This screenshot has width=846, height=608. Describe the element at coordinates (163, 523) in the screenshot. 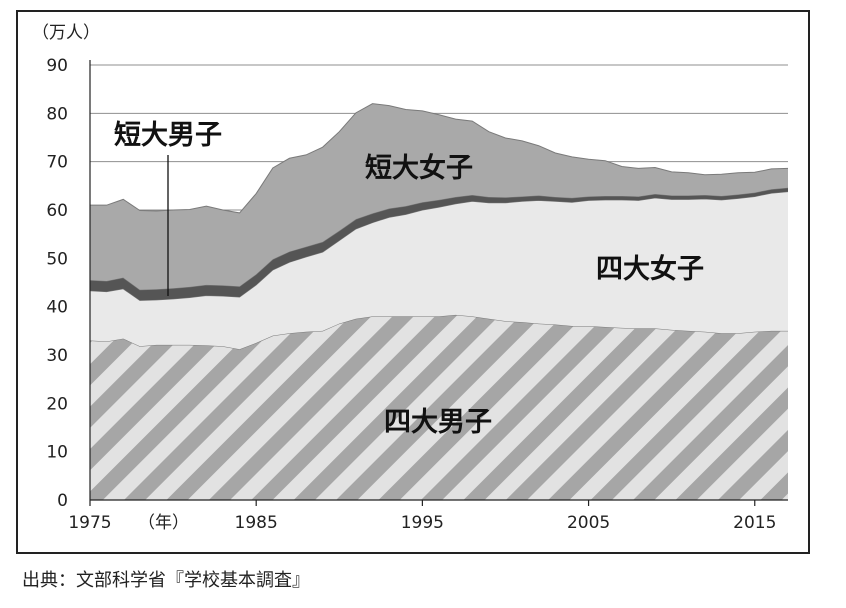

I see `x-year-suffix: （年）` at that location.